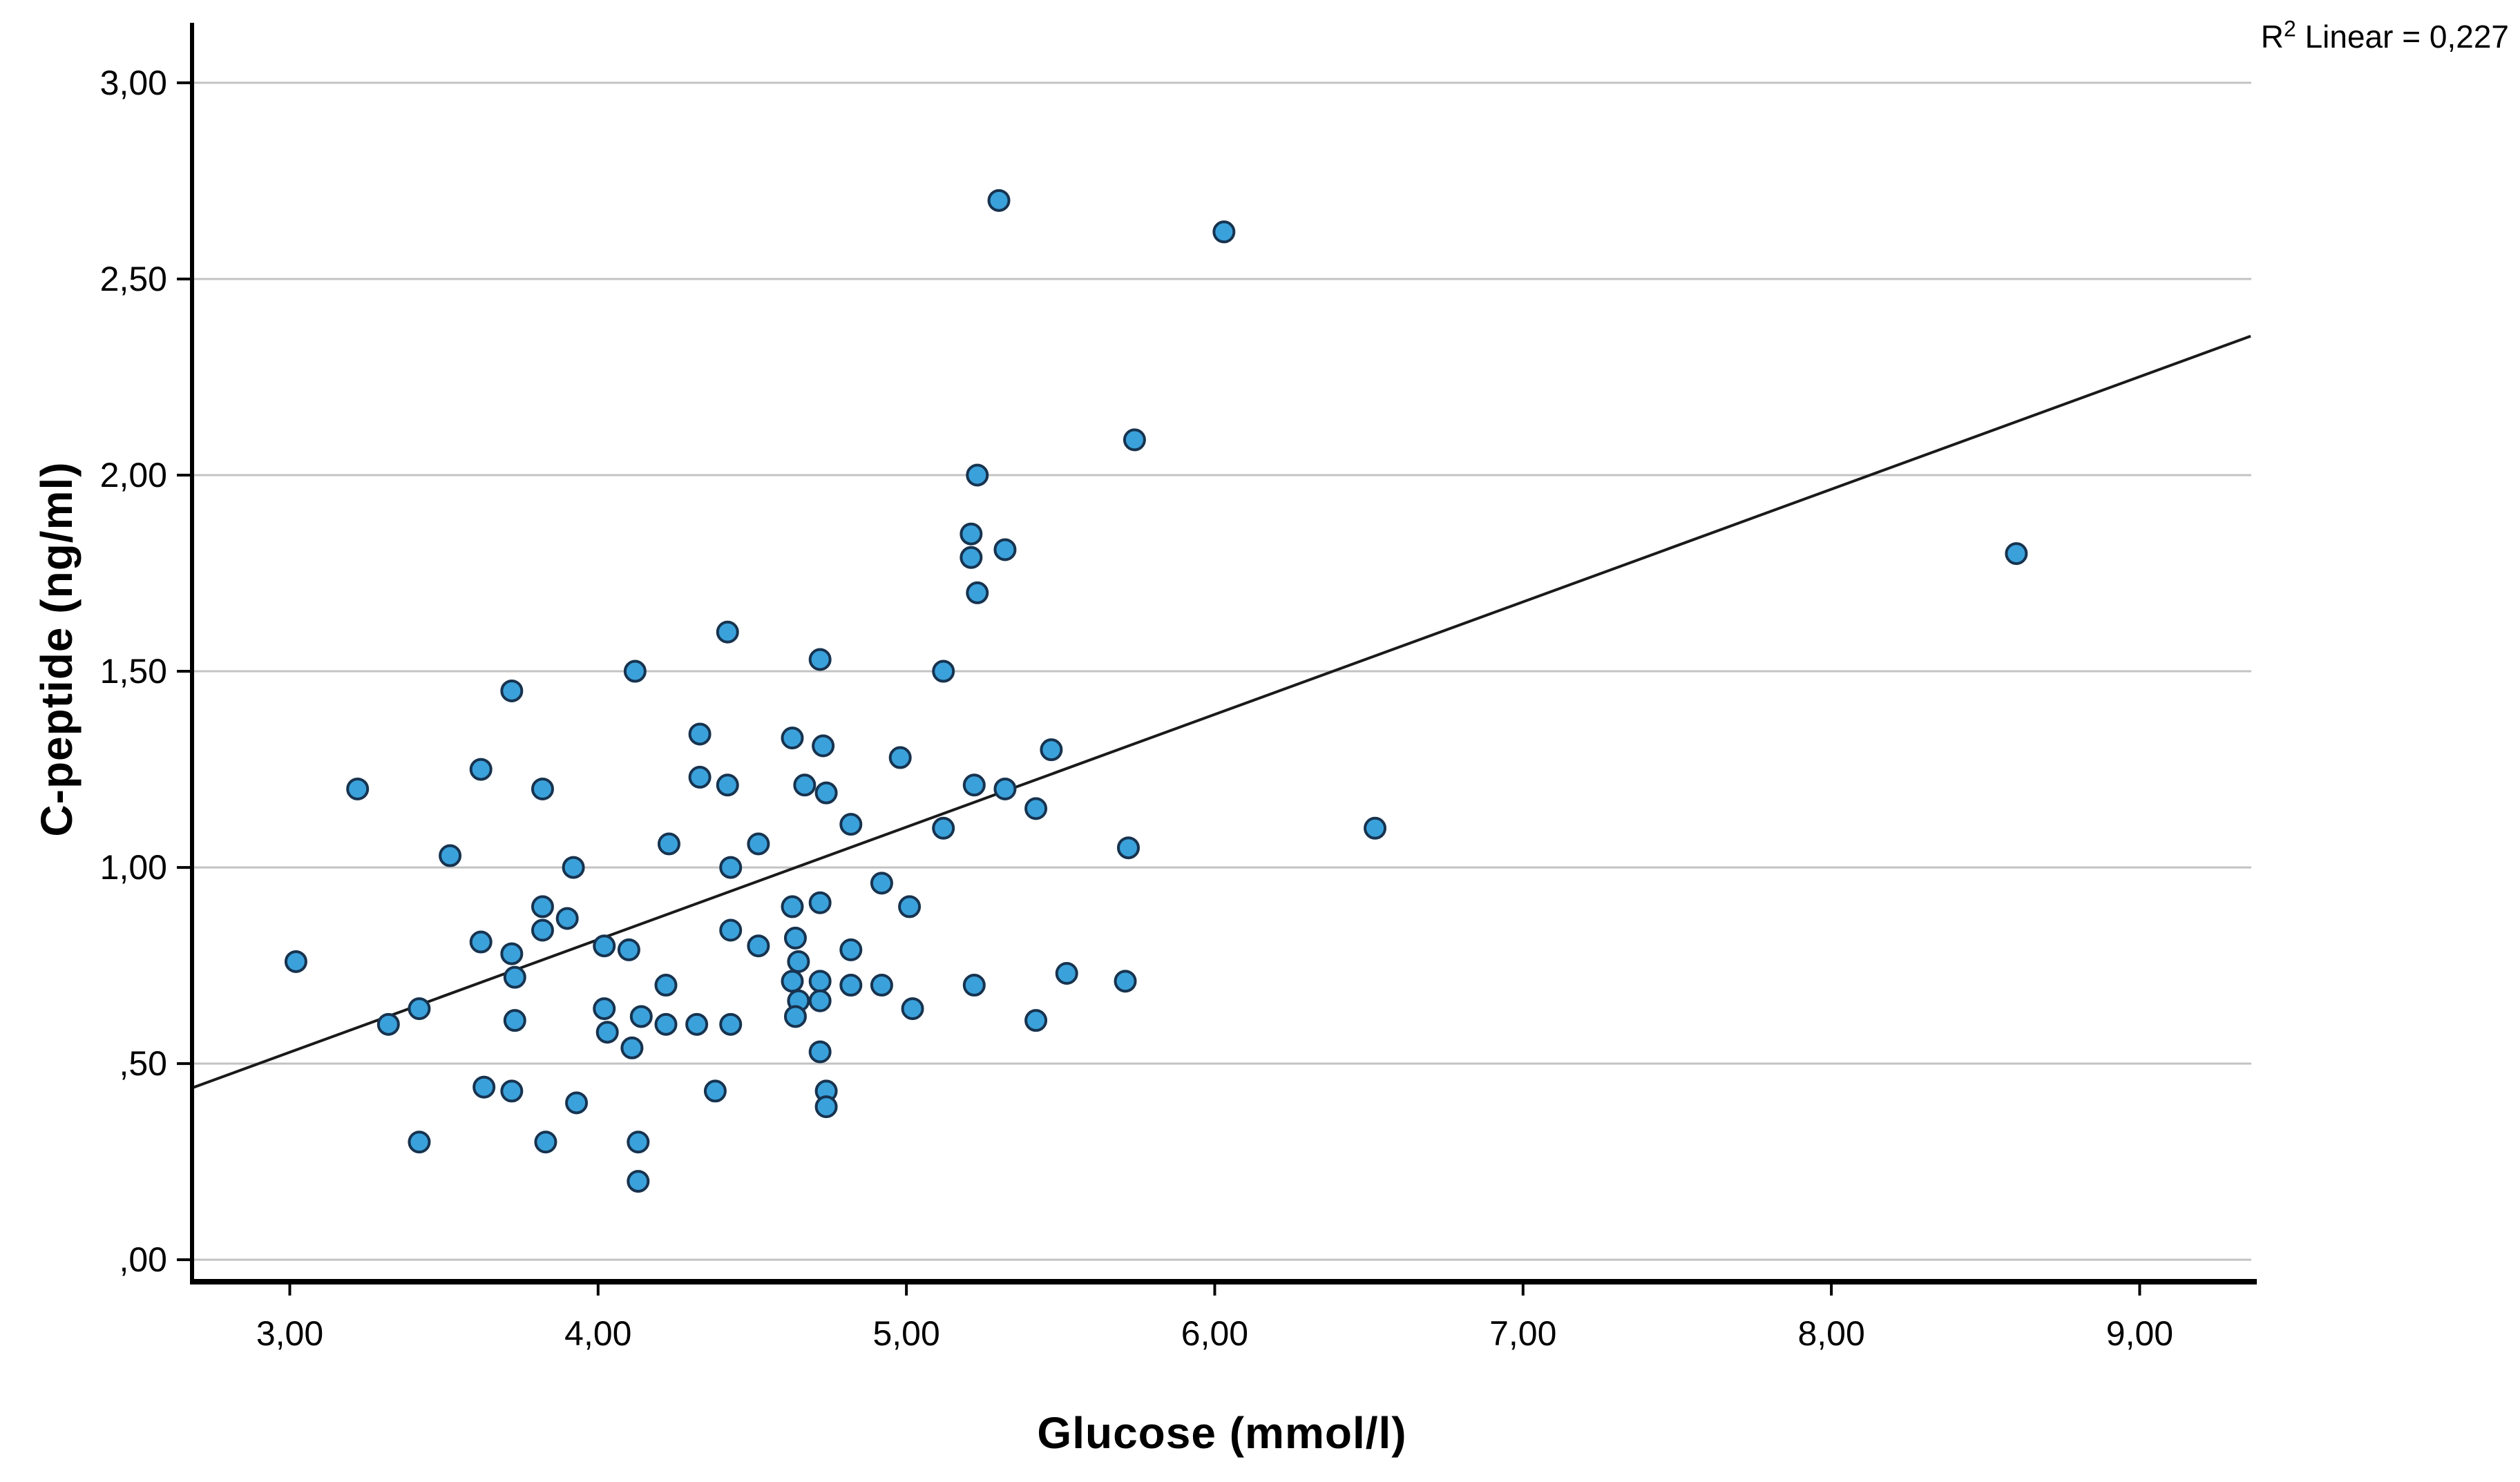 This screenshot has width=2520, height=1482. What do you see at coordinates (2290, 28) in the screenshot?
I see `r2-superscript: 2` at bounding box center [2290, 28].